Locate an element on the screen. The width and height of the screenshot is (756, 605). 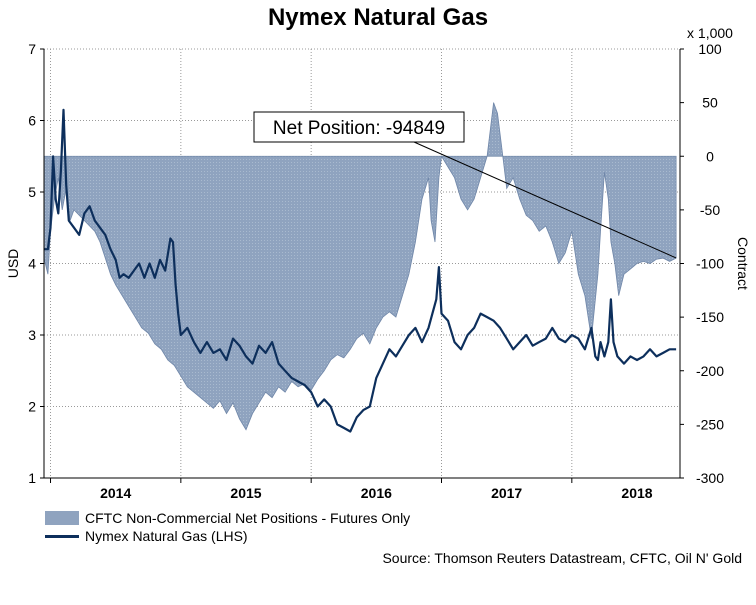
left-tick-label: 2 is located at coordinates (32, 407).